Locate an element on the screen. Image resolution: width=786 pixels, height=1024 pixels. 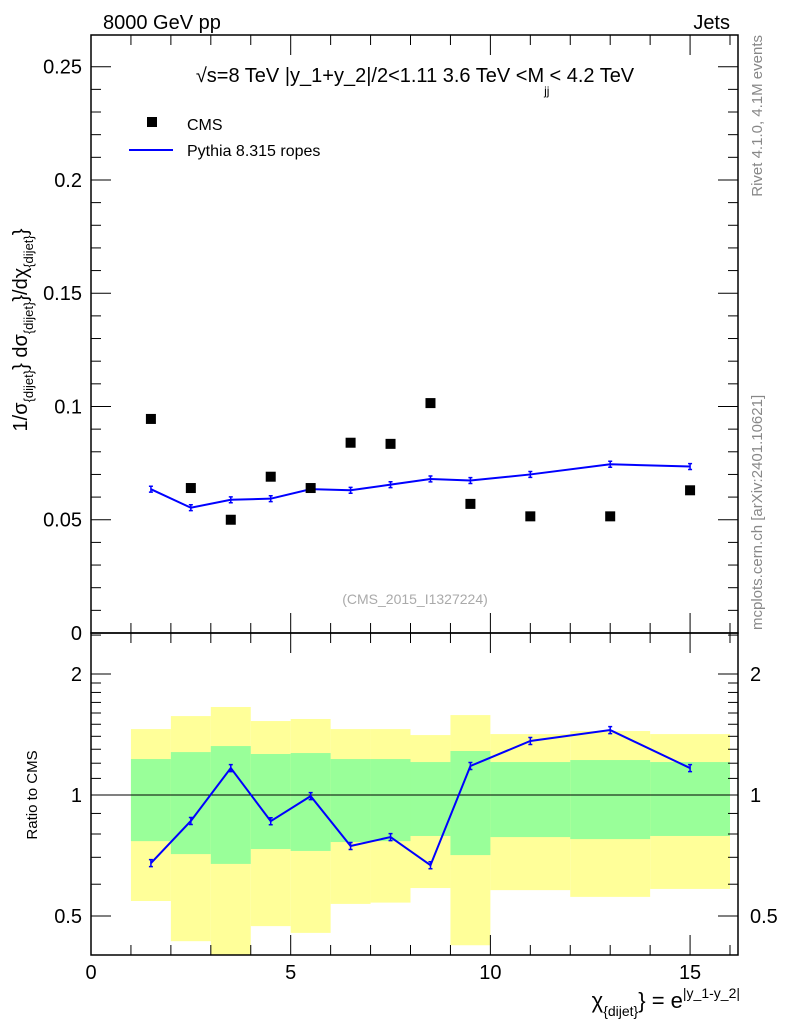
header-left: 8000 GeV pp is located at coordinates (162, 23).